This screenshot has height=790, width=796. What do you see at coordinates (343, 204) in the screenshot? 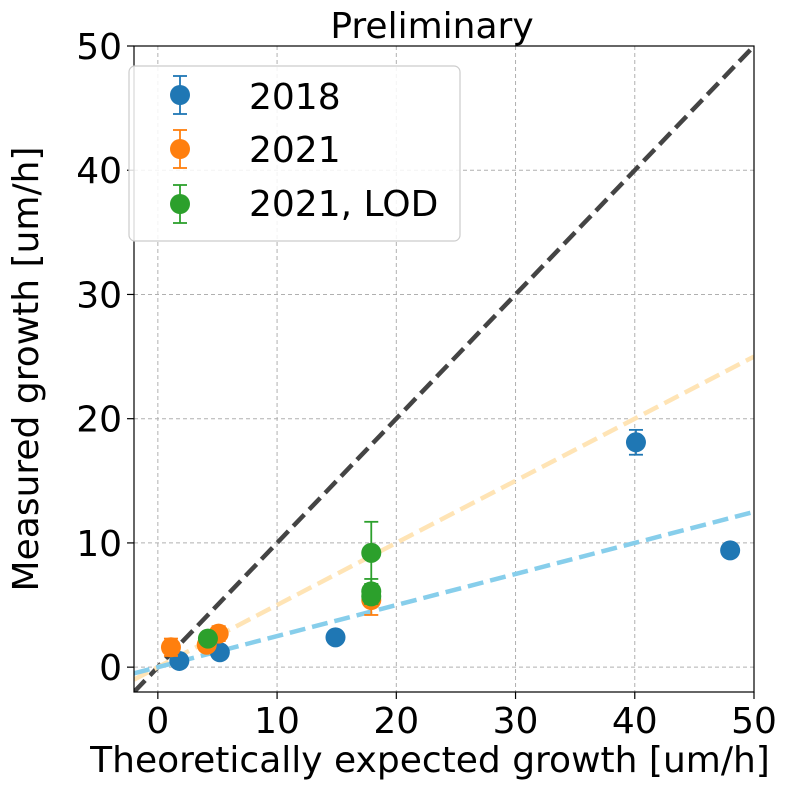
I see `legend-label-2021-lod: 2021, LOD` at bounding box center [343, 204].